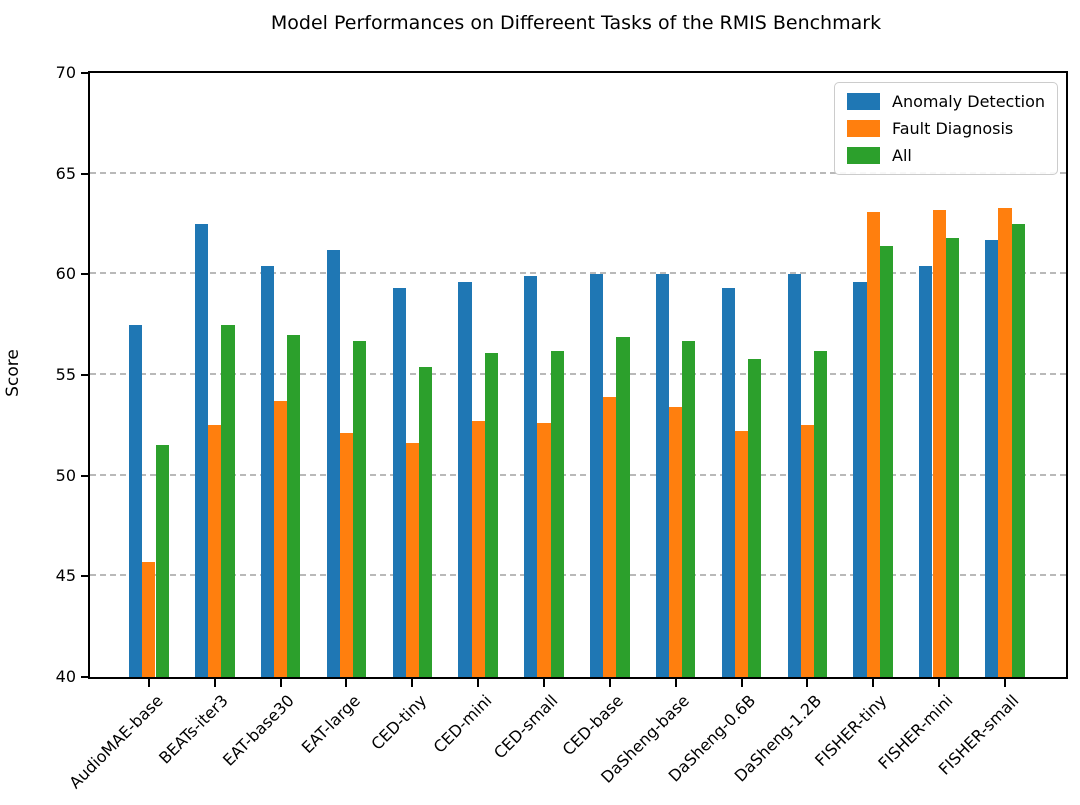 The height and width of the screenshot is (805, 1080). What do you see at coordinates (136, 500) in the screenshot?
I see `bar-anomaly-detection-audiomae-base` at bounding box center [136, 500].